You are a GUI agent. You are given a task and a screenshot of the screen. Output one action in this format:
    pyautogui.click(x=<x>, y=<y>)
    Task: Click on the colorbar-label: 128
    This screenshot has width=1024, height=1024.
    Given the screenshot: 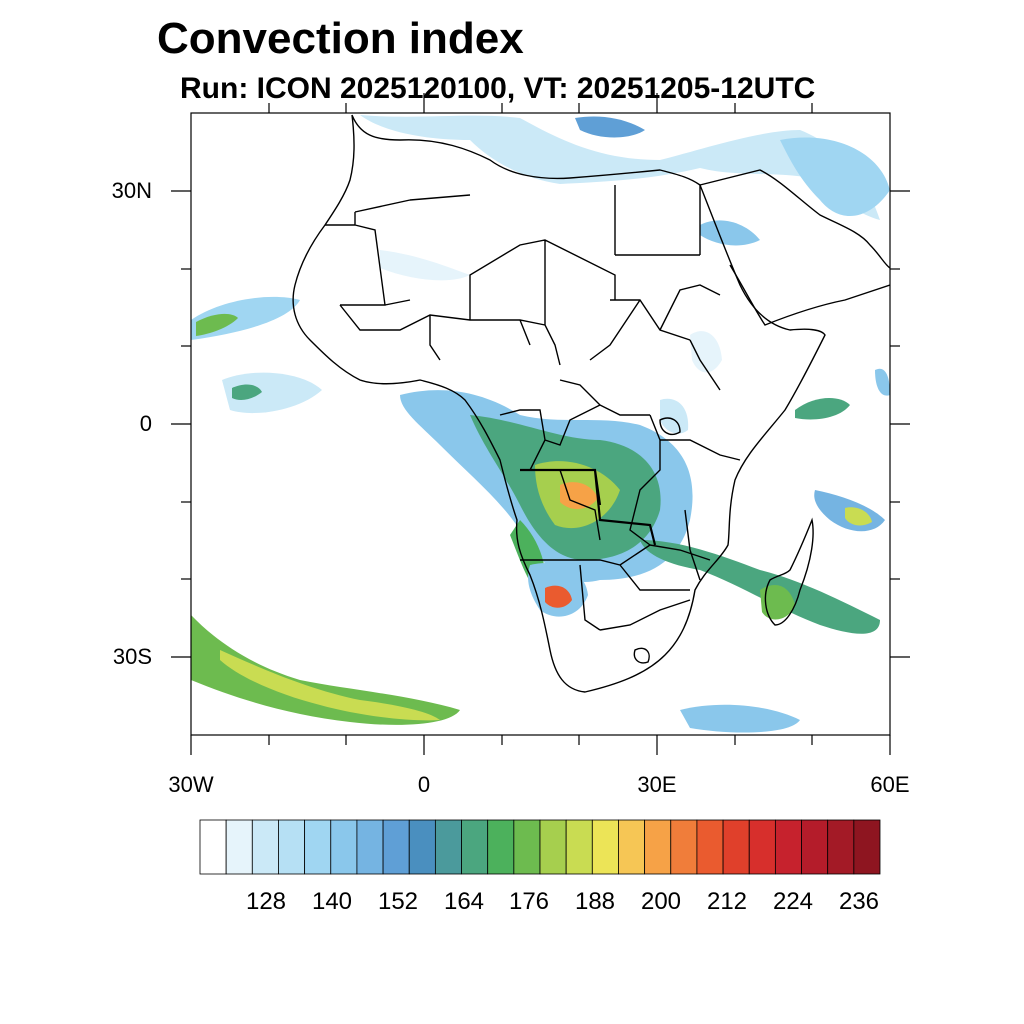 What is the action you would take?
    pyautogui.click(x=266, y=901)
    